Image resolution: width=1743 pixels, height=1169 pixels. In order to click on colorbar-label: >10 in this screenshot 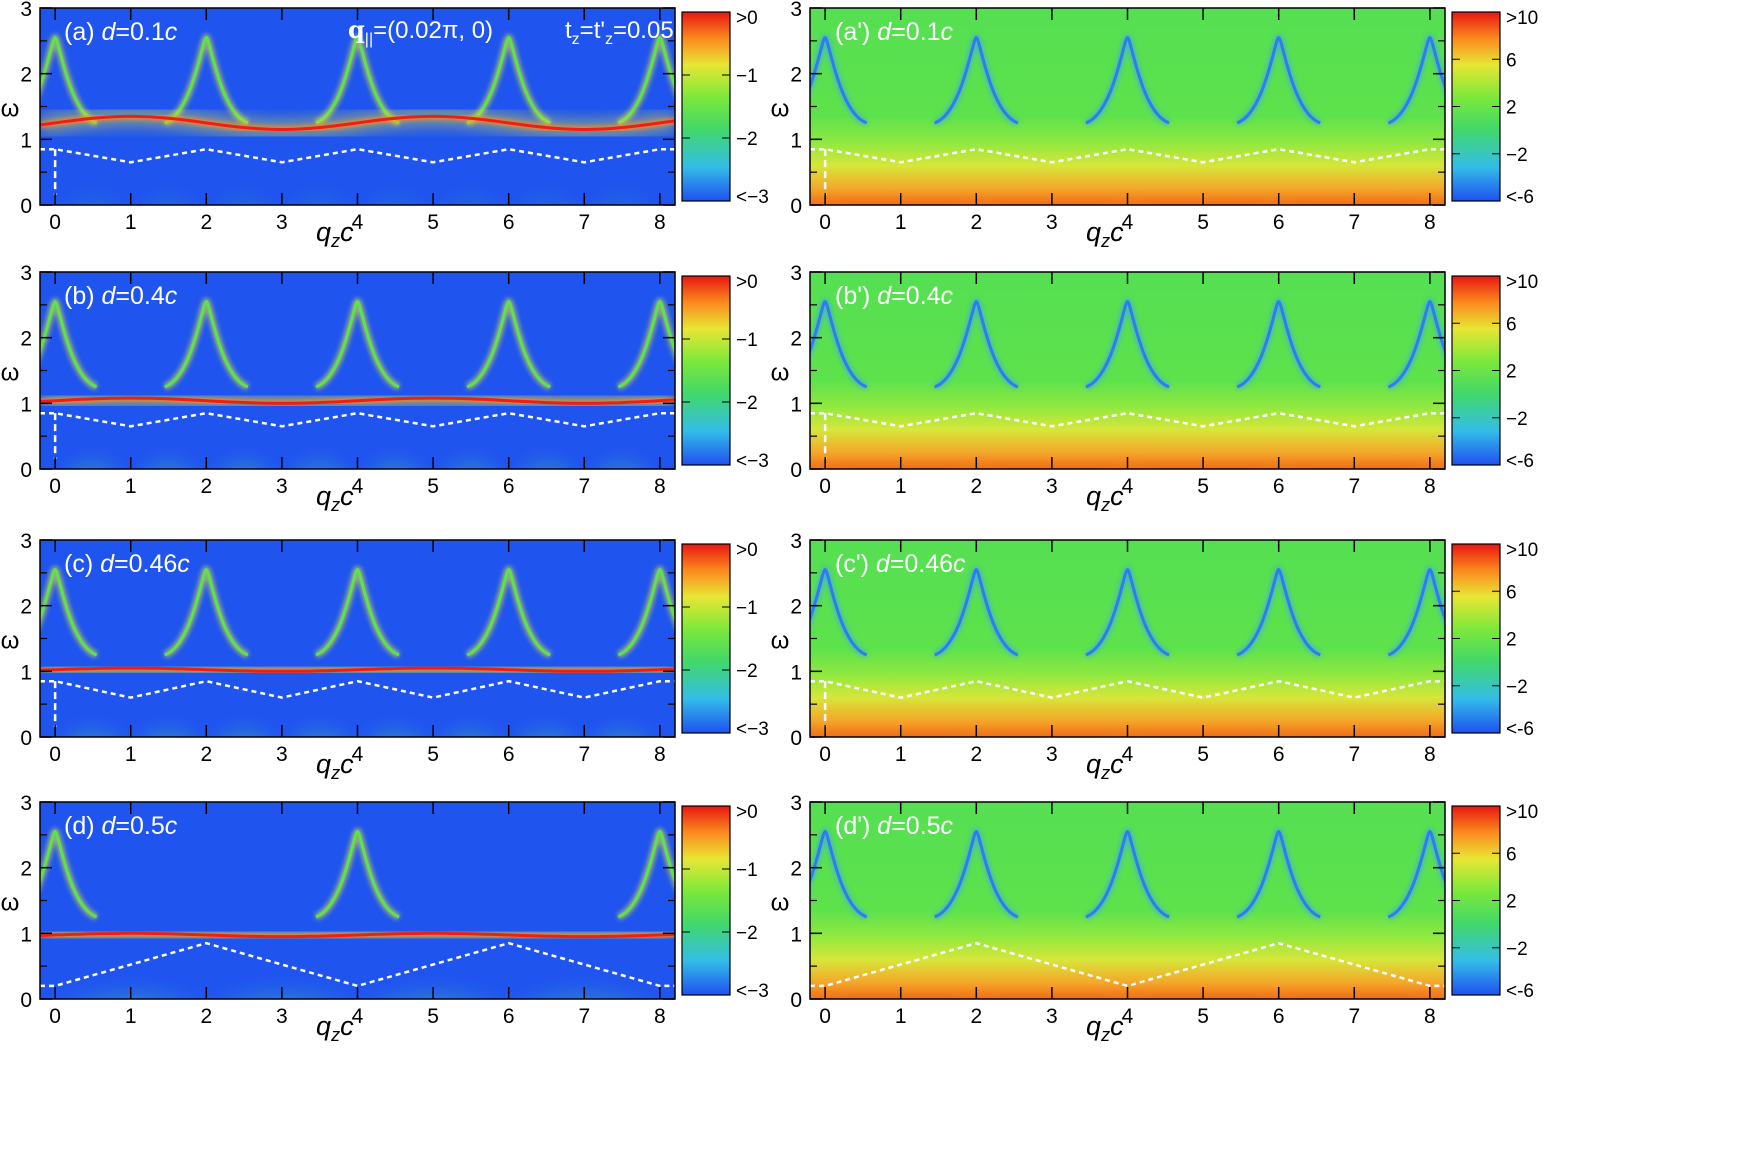, I will do `click(1522, 812)`.